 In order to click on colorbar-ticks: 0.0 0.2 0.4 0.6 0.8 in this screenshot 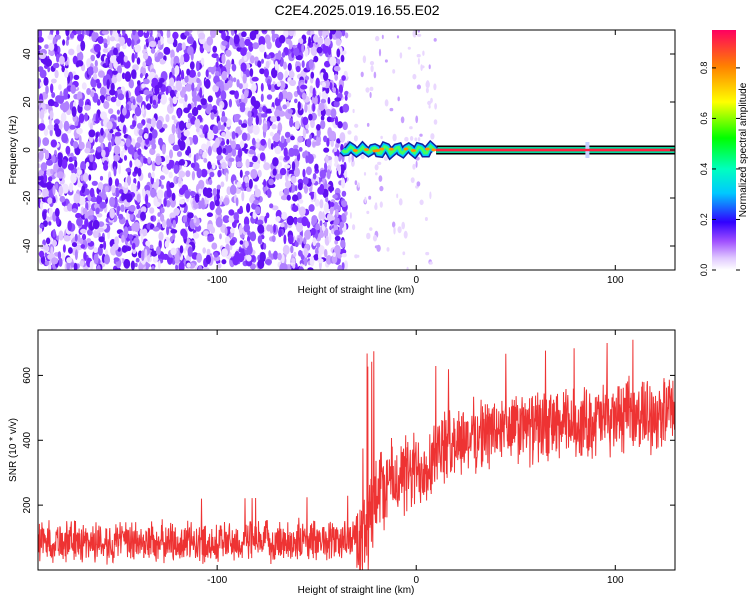, I will do `click(719, 169)`.